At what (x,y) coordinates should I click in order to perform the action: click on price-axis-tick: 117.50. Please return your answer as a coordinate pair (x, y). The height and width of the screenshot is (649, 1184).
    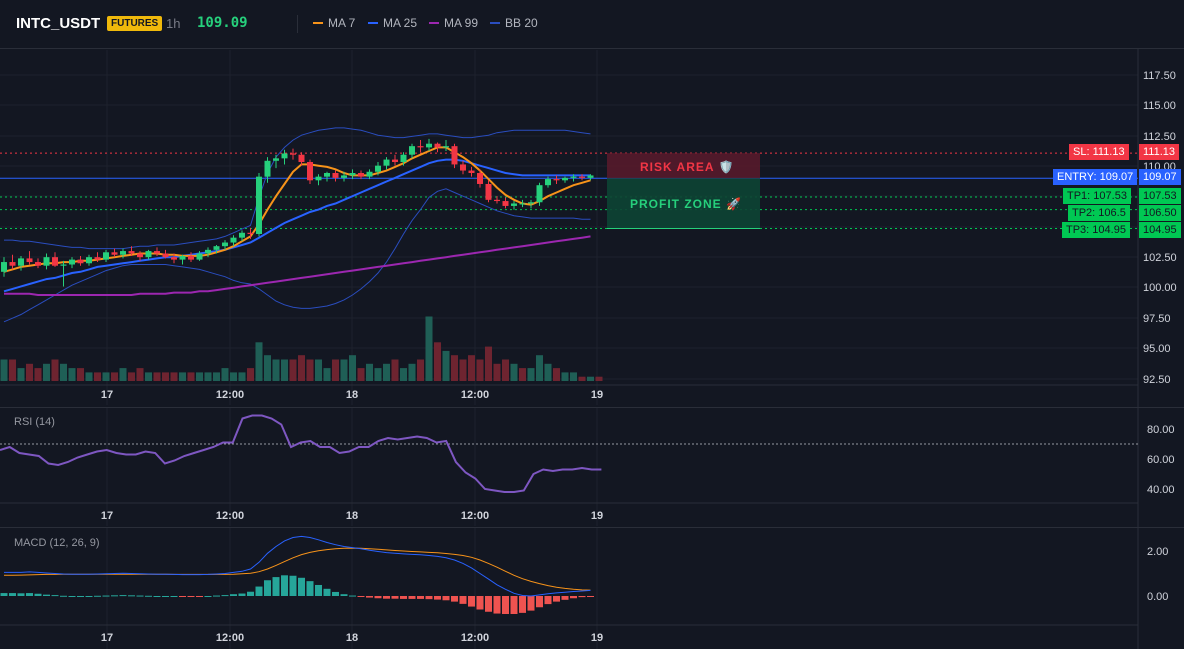
    Looking at the image, I should click on (1159, 76).